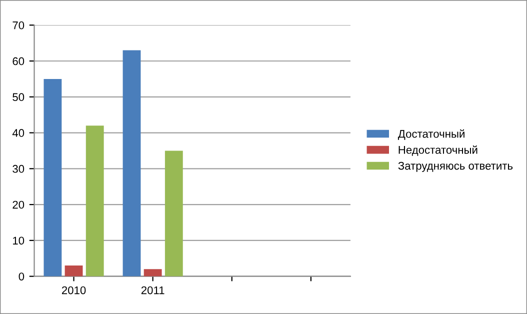 The width and height of the screenshot is (527, 314). I want to click on legend-label: Достаточный, so click(431, 134).